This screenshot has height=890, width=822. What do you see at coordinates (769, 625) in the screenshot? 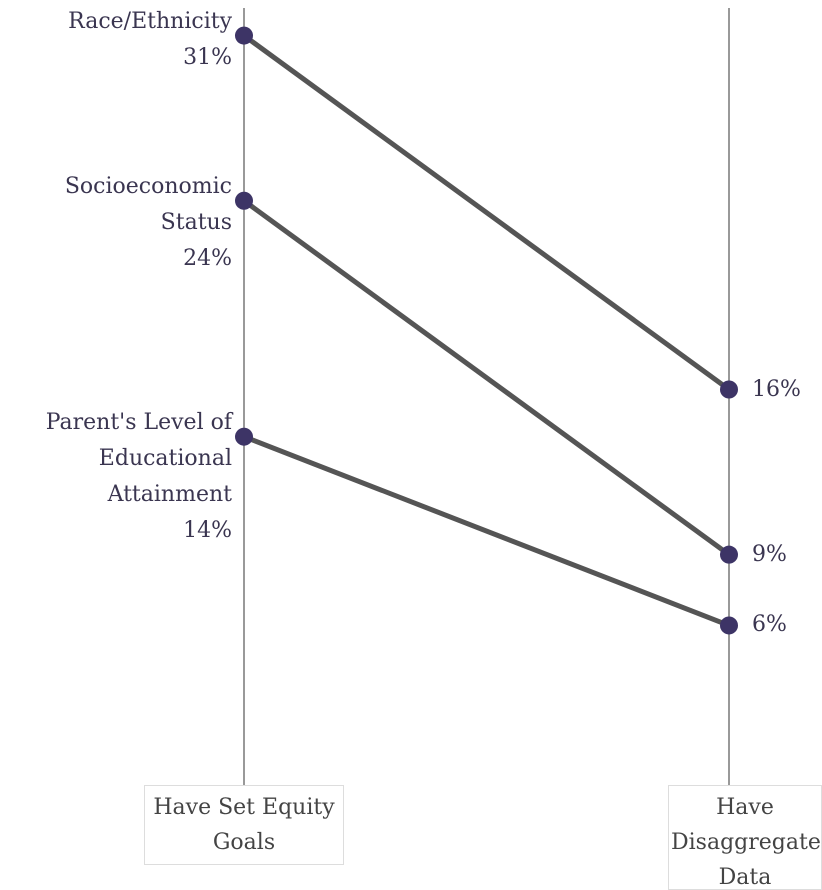
I see `value-label: 6%` at bounding box center [769, 625].